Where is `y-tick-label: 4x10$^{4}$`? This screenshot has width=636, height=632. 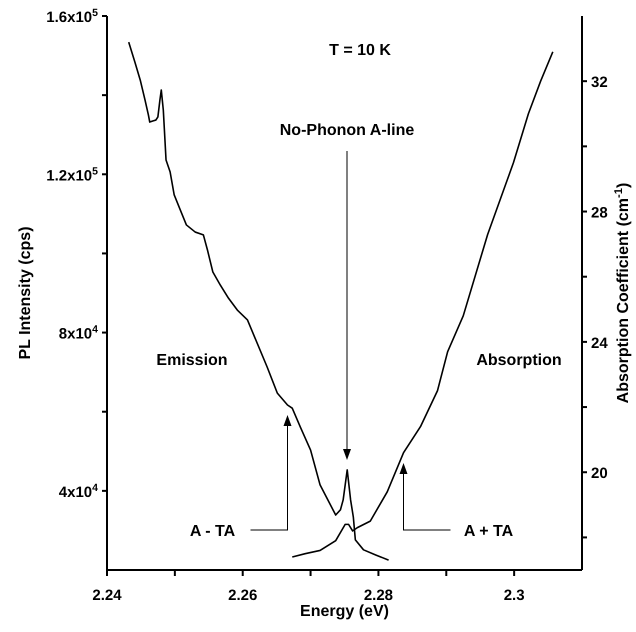 y-tick-label: 4x10$^{4}$ is located at coordinates (78, 491).